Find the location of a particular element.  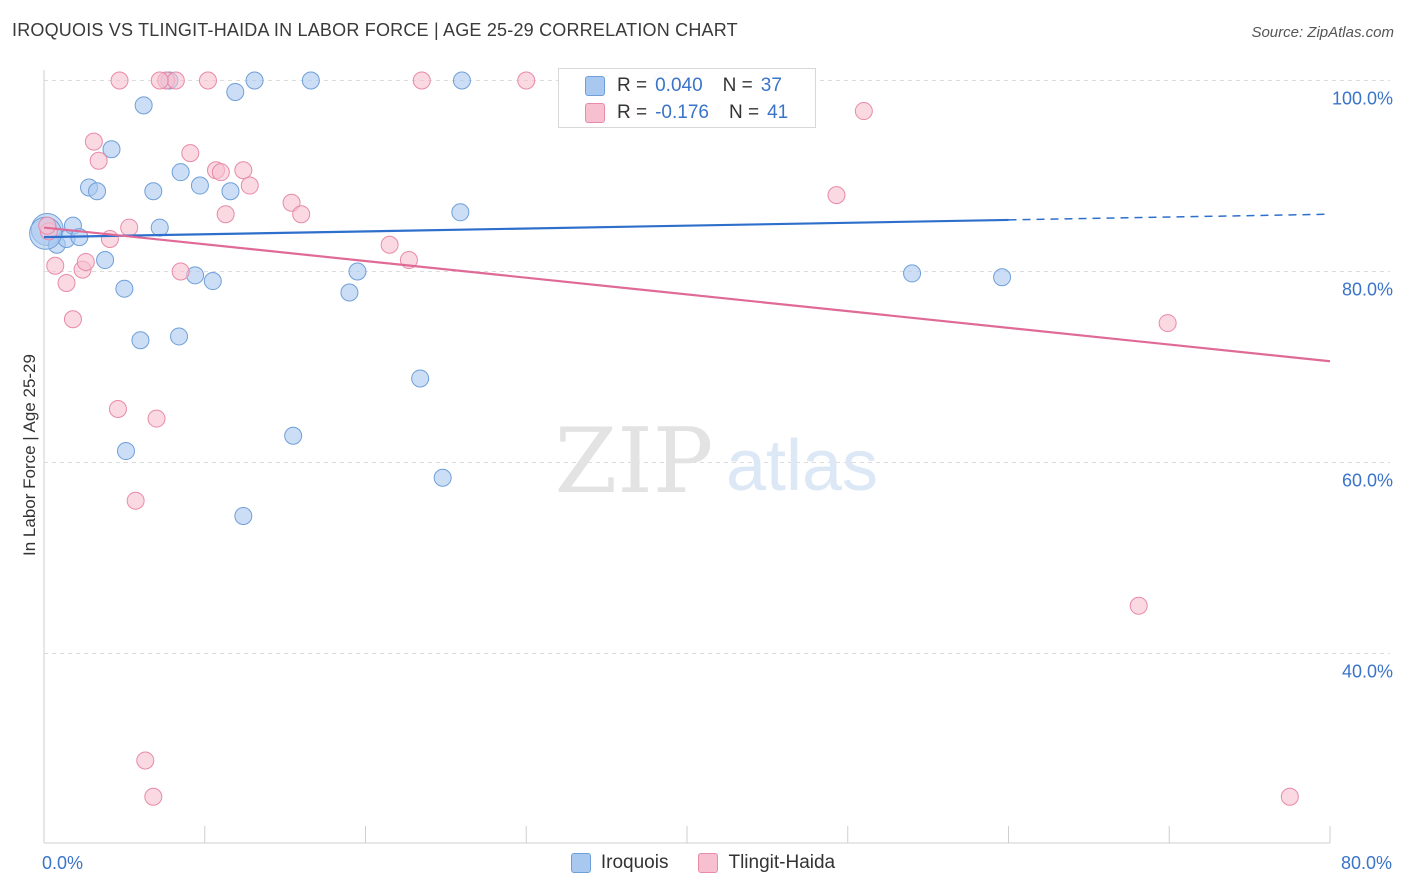

y-tick-label: 100.0% is located at coordinates (1362, 99).